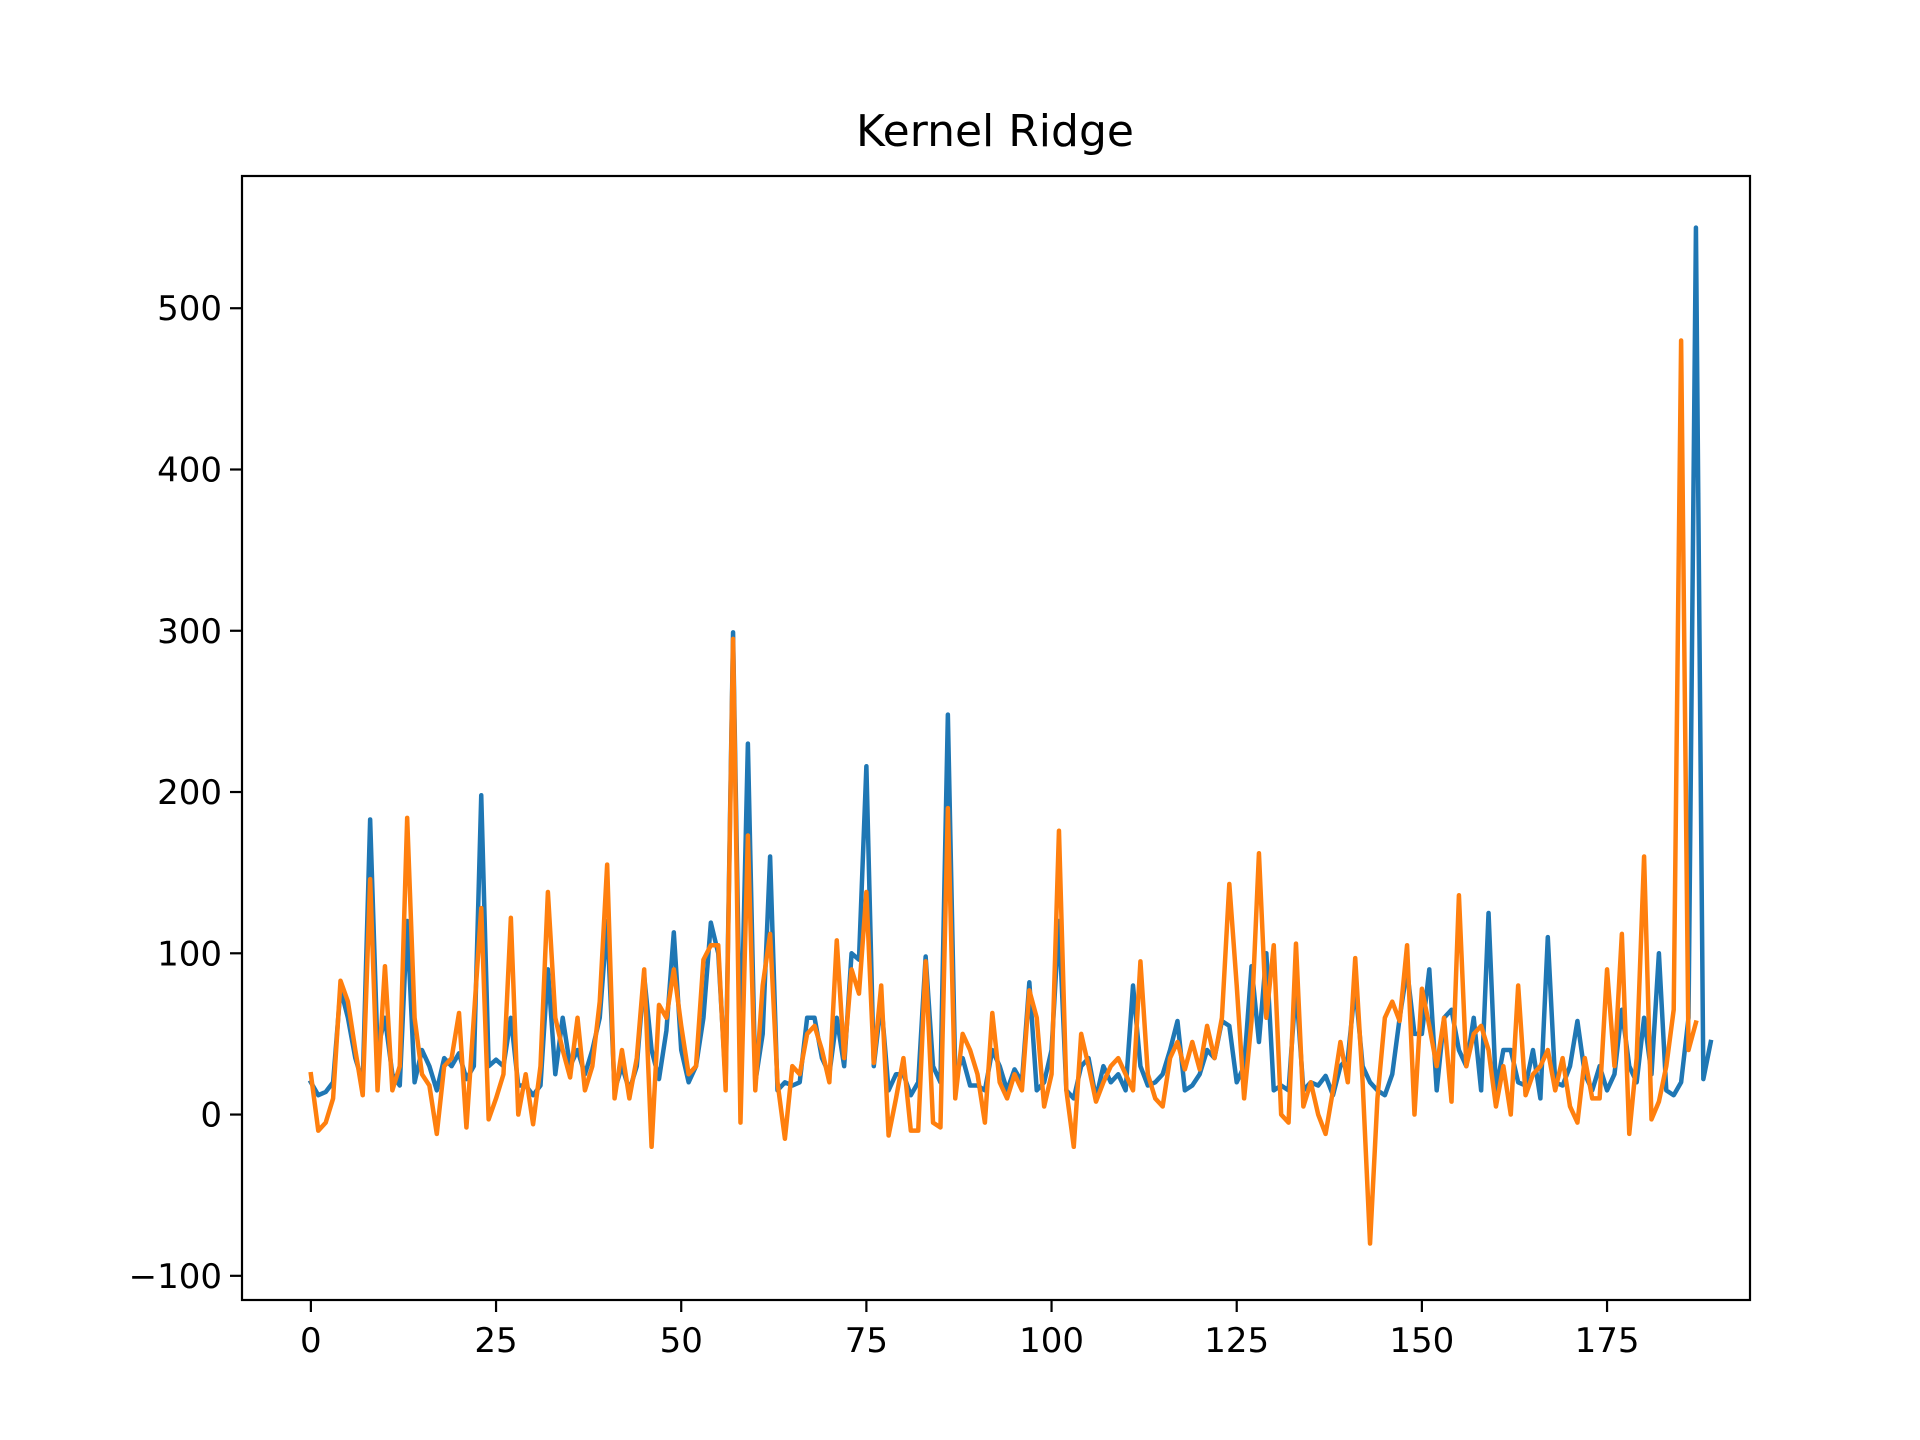 The height and width of the screenshot is (1440, 1920). Describe the element at coordinates (681, 1341) in the screenshot. I see `x-tick-label: 50` at that location.